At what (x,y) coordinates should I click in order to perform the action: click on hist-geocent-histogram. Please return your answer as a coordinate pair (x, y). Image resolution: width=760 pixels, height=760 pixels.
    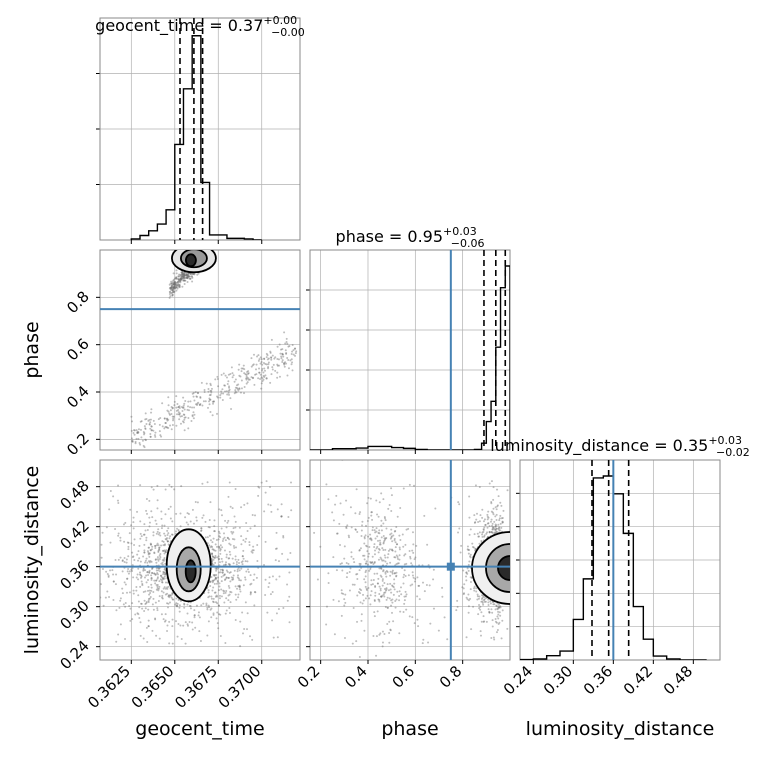
    Looking at the image, I should click on (196, 137).